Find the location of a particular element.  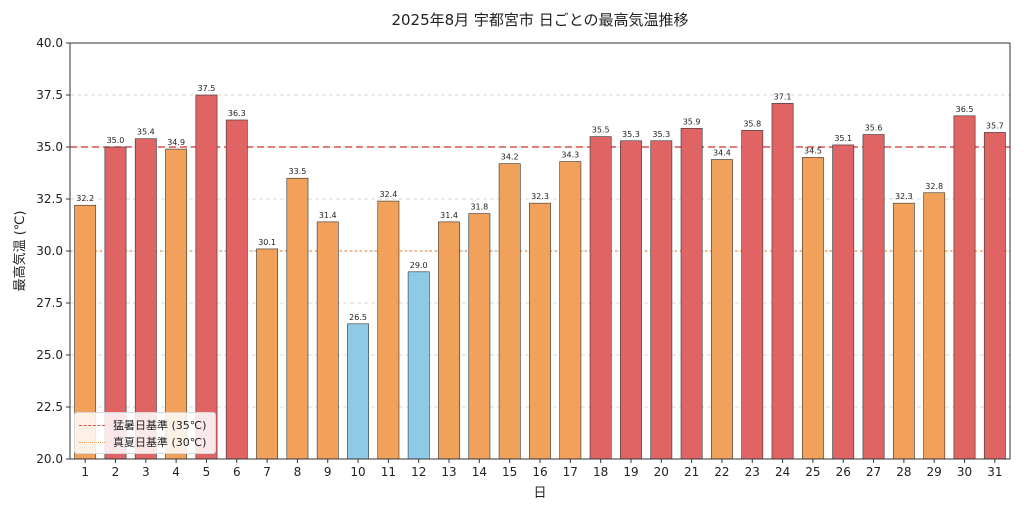

legend-item-midsummer: 真夏日基準 (30℃) is located at coordinates (142, 442).